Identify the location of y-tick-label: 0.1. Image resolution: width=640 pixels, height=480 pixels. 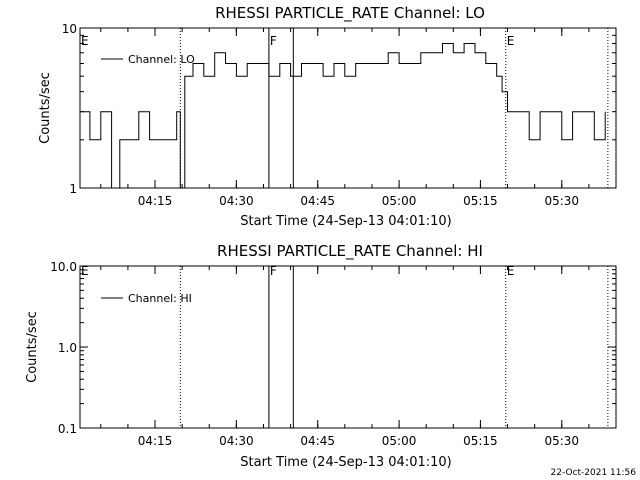
(67, 429).